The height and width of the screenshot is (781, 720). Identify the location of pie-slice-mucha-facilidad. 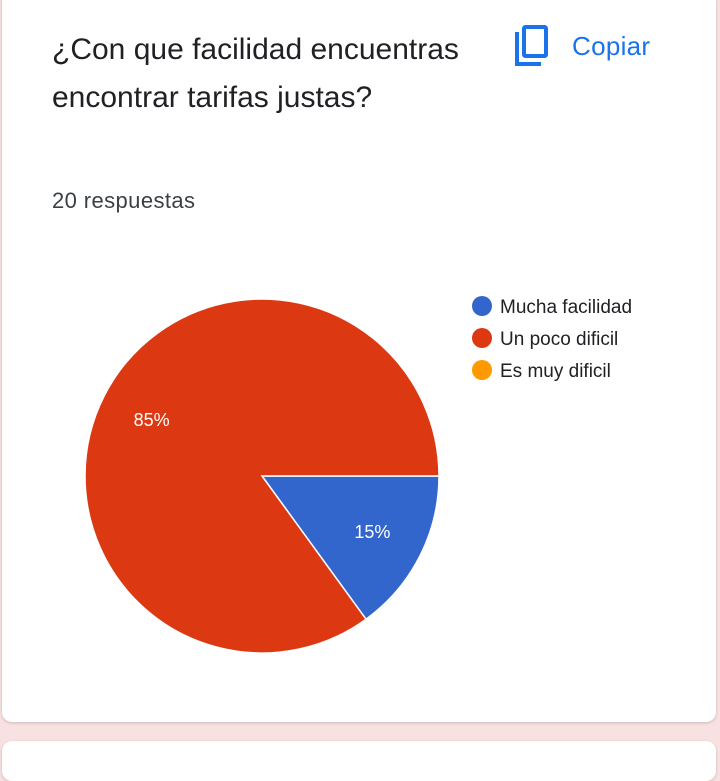
(350, 548).